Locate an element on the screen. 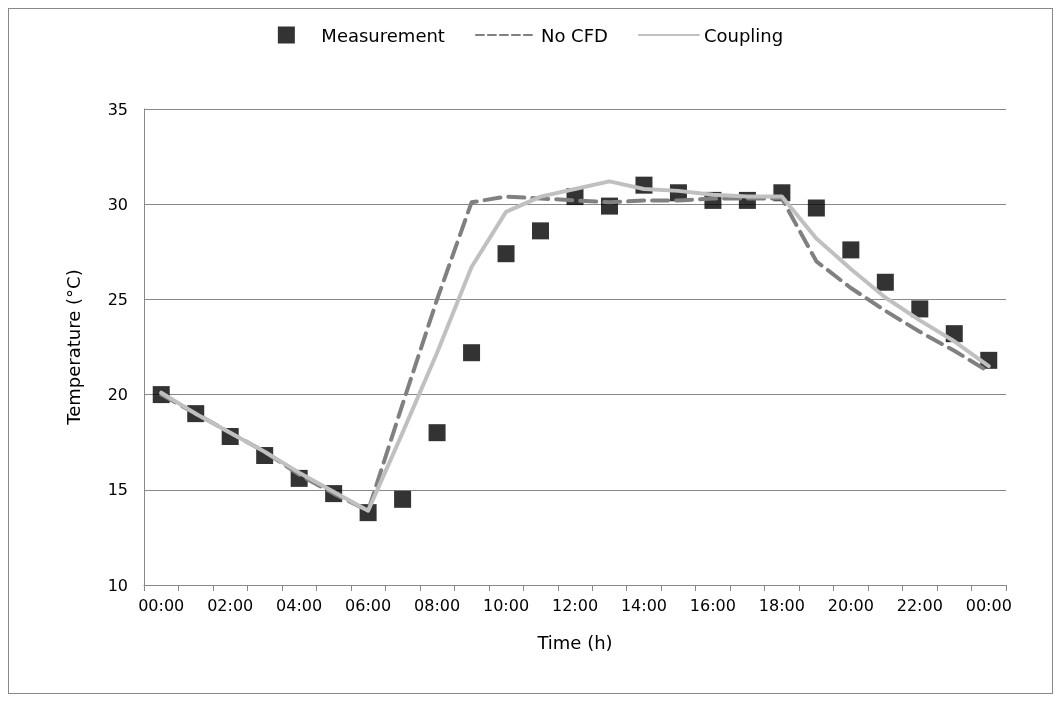  x-tick-label: 12:00 is located at coordinates (575, 605).